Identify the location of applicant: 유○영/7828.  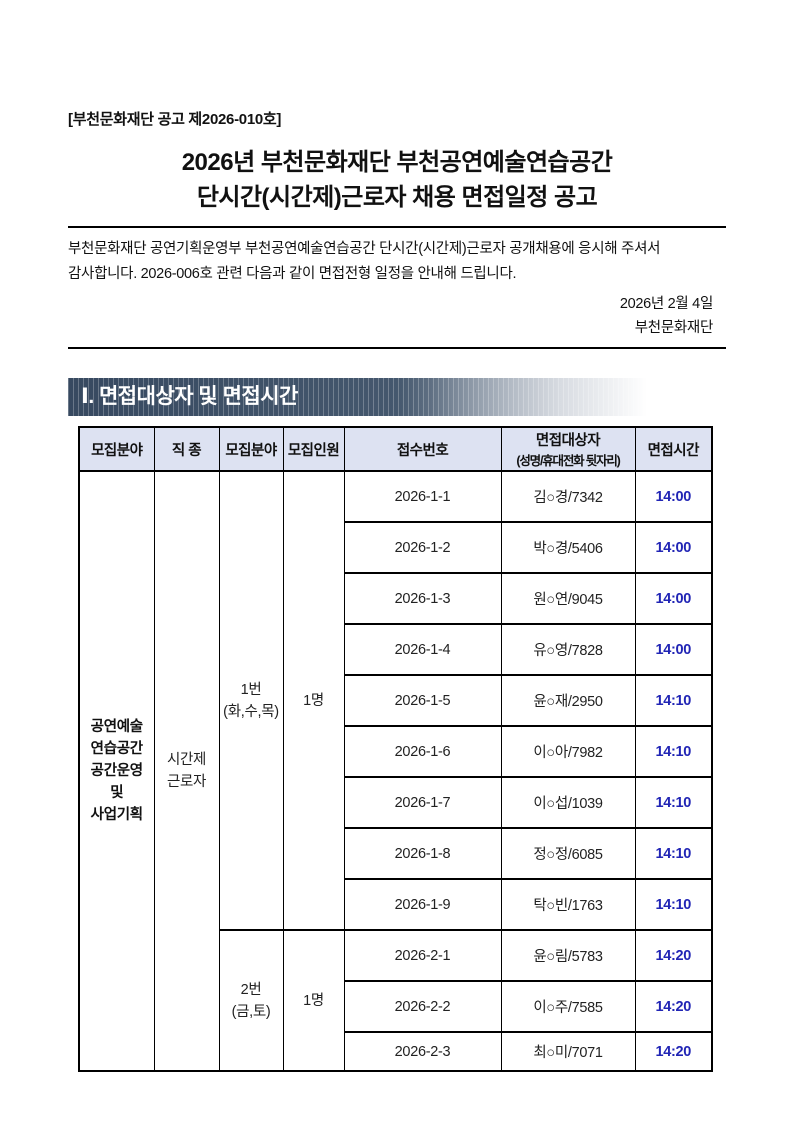
(568, 649).